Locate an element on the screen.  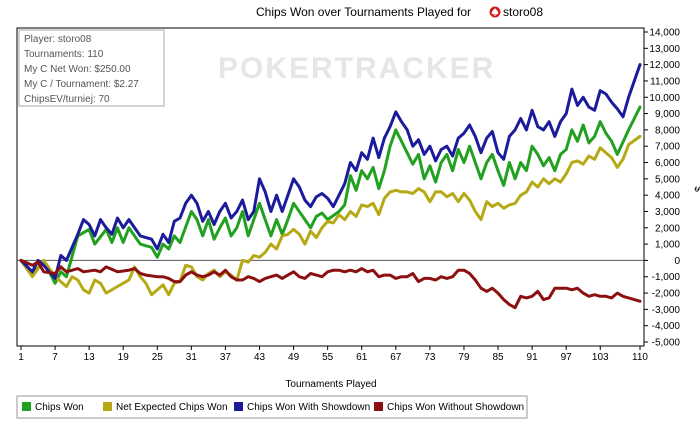
x-tick-label: 103 is located at coordinates (600, 357).